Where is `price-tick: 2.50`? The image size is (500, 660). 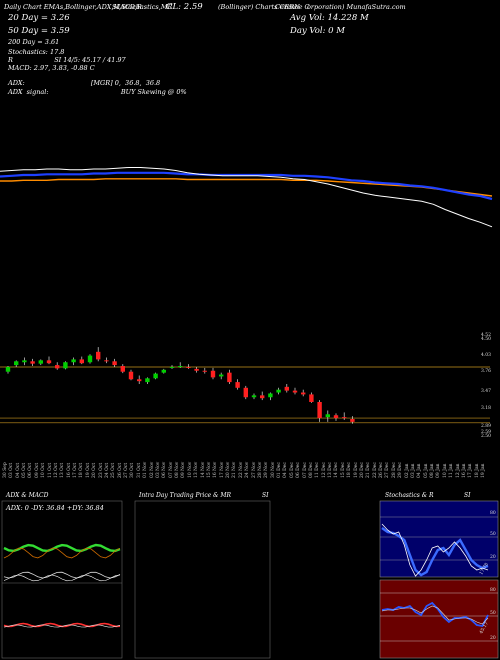 price-tick: 2.50 is located at coordinates (486, 436).